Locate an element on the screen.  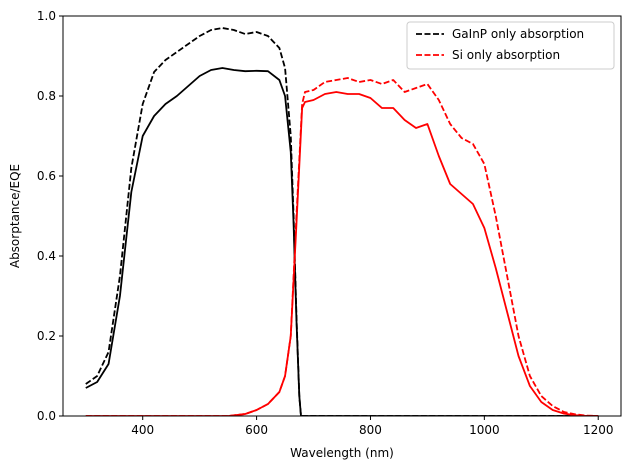
legend-label-gainp: GaInP only absorption is located at coordinates (518, 34).